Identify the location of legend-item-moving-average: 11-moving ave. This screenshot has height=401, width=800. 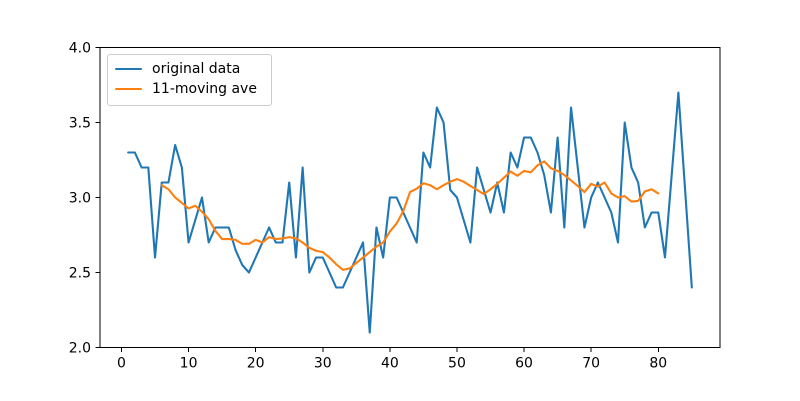
(186, 89).